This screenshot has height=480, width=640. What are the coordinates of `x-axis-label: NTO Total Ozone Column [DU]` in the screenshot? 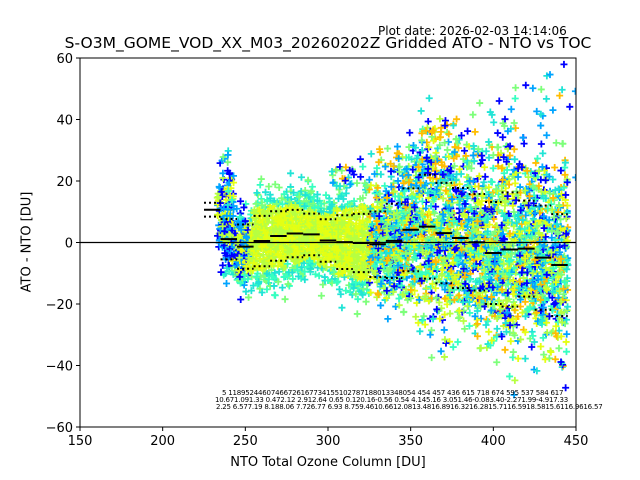 It's located at (328, 462).